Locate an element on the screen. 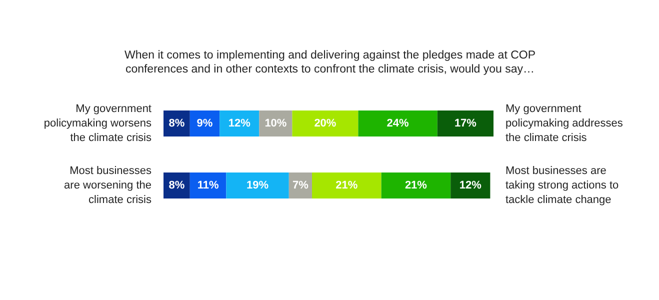 The height and width of the screenshot is (300, 659). text: Most businesses are taking strong actions to tackle climate change is located at coordinates (562, 185).